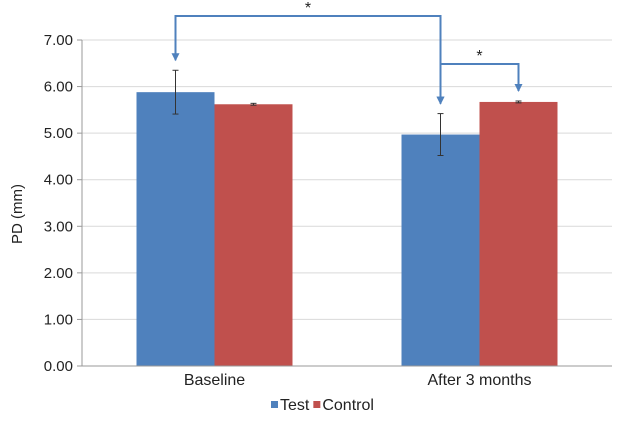  I want to click on category-label: After 3 months, so click(479, 380).